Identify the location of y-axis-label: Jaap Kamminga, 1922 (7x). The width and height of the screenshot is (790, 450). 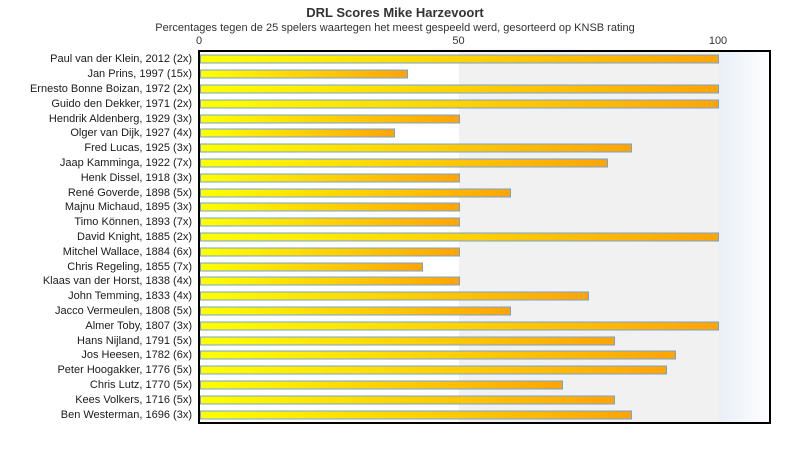
(125, 162).